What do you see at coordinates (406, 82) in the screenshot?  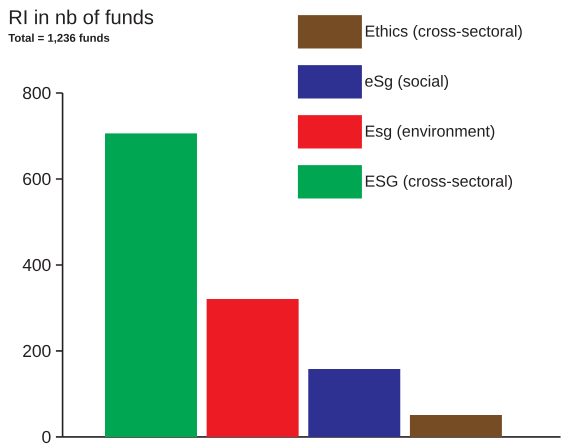 I see `legend-label: eSg (social)` at bounding box center [406, 82].